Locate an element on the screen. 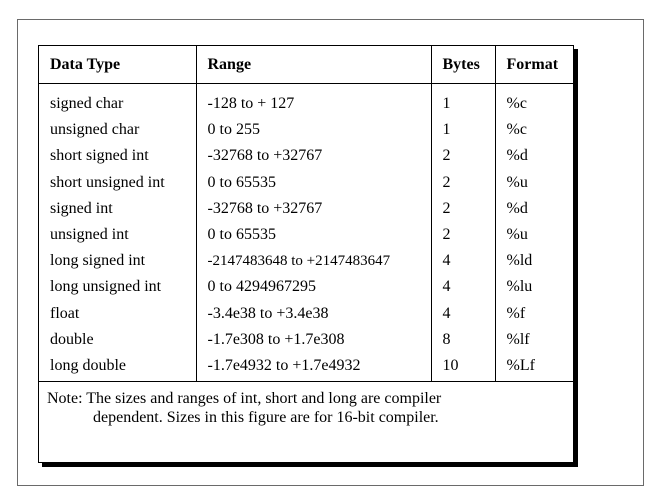 This screenshot has width=660, height=502. cell-data-type: signed char is located at coordinates (87, 104).